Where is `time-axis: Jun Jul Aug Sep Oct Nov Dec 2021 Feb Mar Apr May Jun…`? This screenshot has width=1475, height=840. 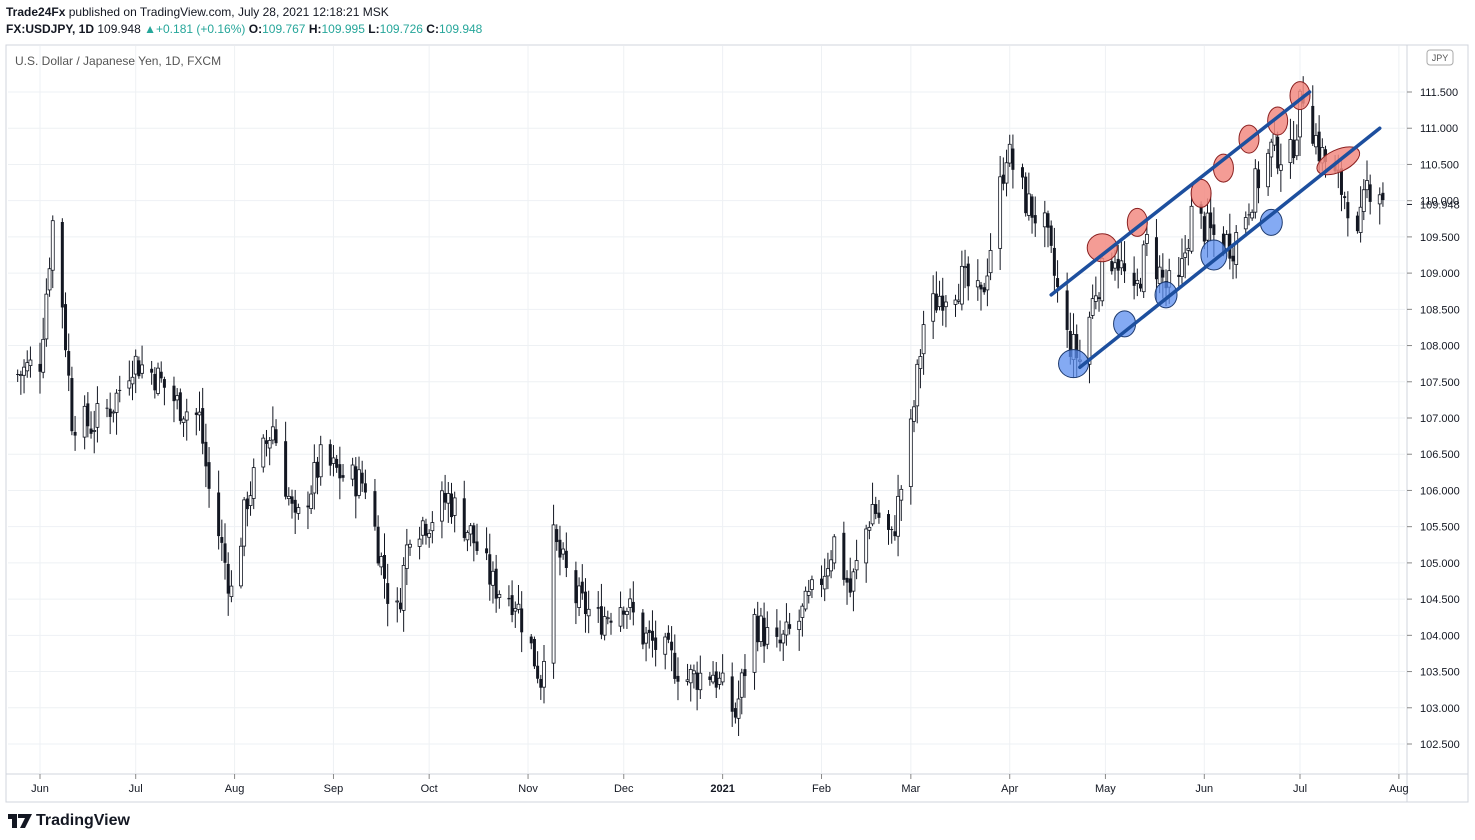
time-axis: Jun Jul Aug Sep Oct Nov Dec 2021 Feb Mar Apr May Jun… is located at coordinates (720, 784).